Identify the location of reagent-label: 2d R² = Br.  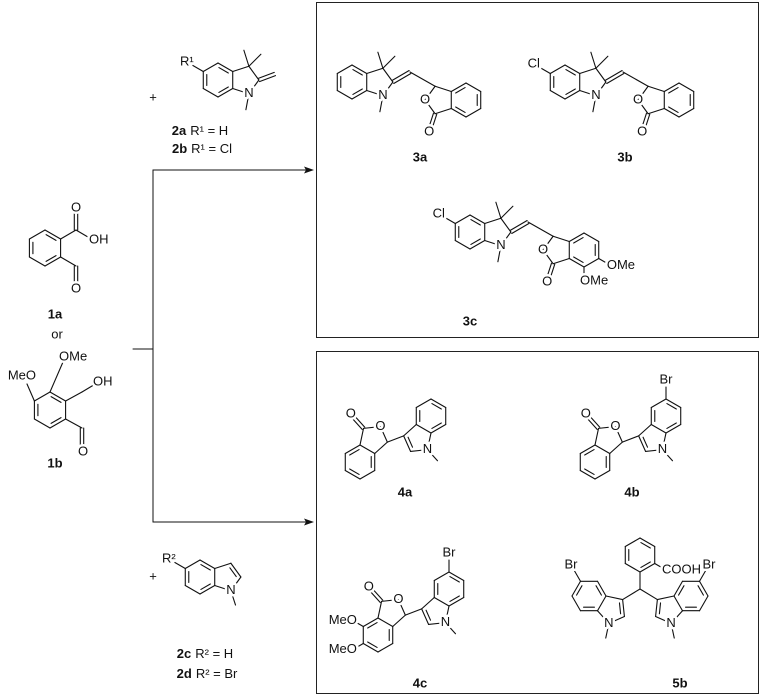
(207, 673).